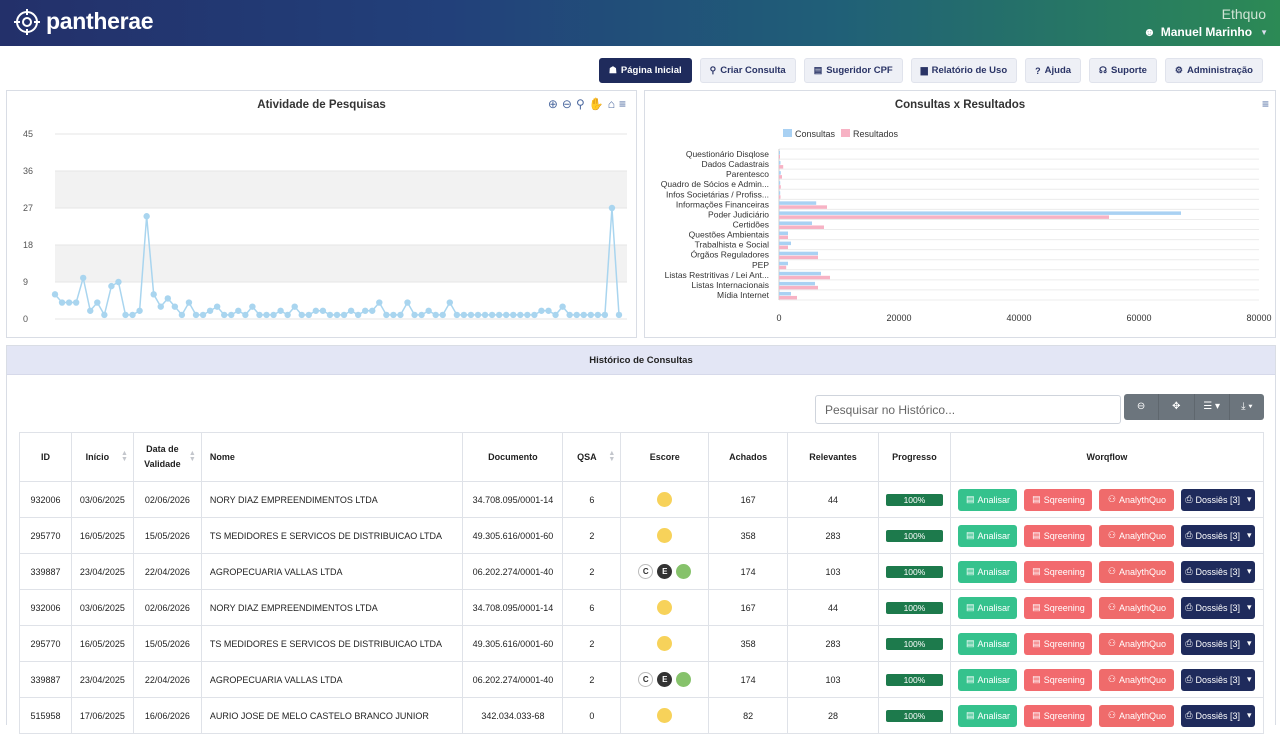 The height and width of the screenshot is (734, 1280). What do you see at coordinates (167, 457) in the screenshot?
I see `column-header: Data de Validade ▲ ▼` at bounding box center [167, 457].